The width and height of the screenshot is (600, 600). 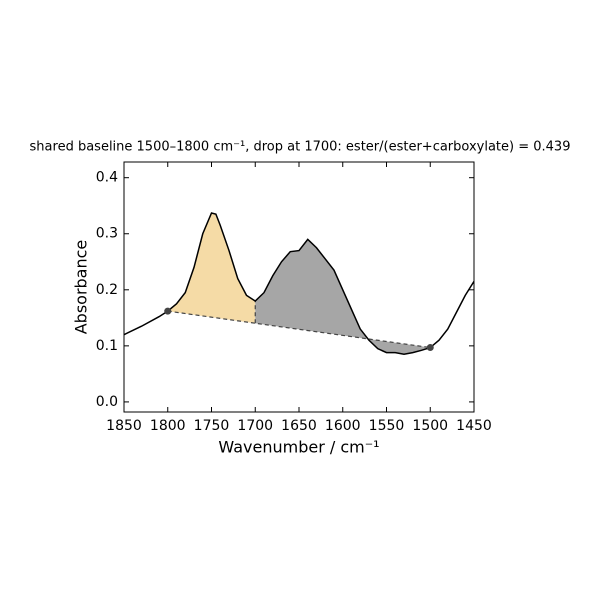 What do you see at coordinates (168, 426) in the screenshot?
I see `x-tick-label: 1800` at bounding box center [168, 426].